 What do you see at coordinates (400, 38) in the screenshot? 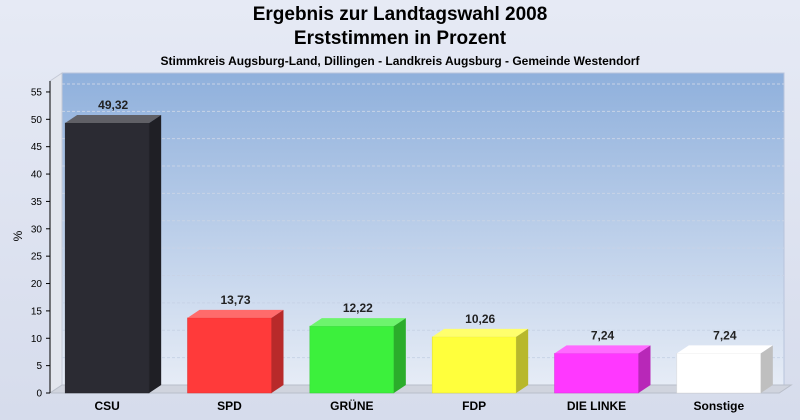
I see `chart-title-line2: Erststimmen in Prozent` at bounding box center [400, 38].